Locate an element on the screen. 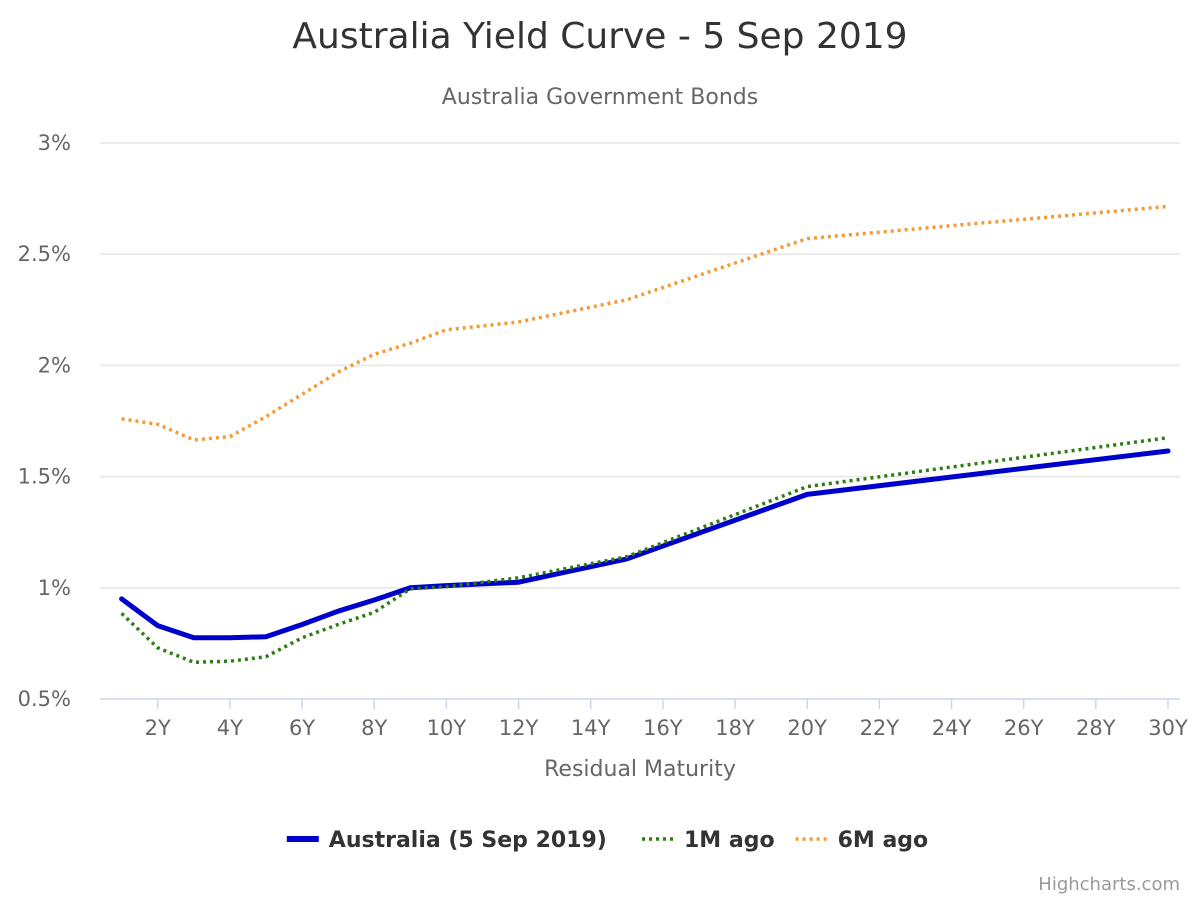  x-tick-label: 10Y is located at coordinates (447, 728).